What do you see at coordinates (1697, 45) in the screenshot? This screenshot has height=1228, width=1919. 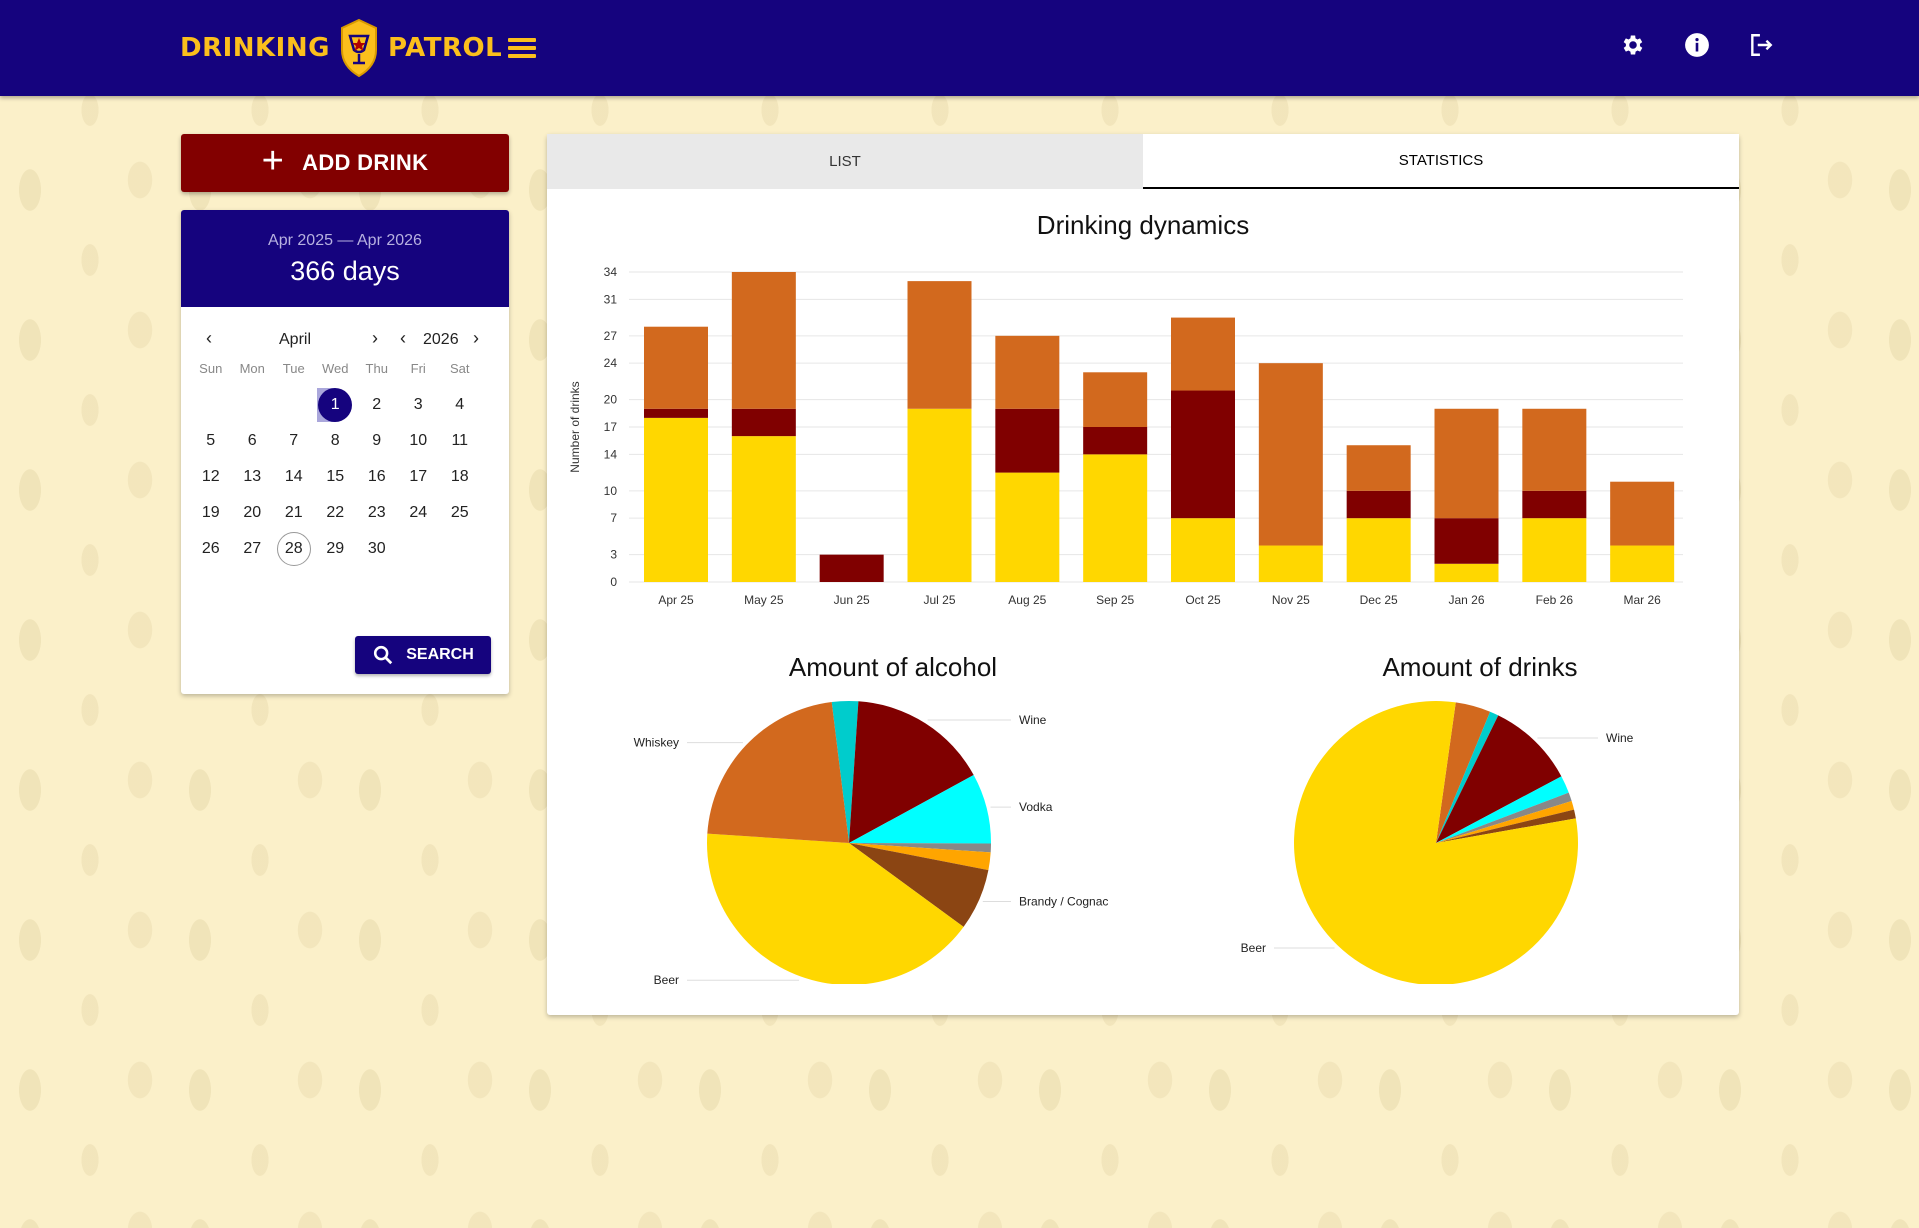 I see `info-icon` at bounding box center [1697, 45].